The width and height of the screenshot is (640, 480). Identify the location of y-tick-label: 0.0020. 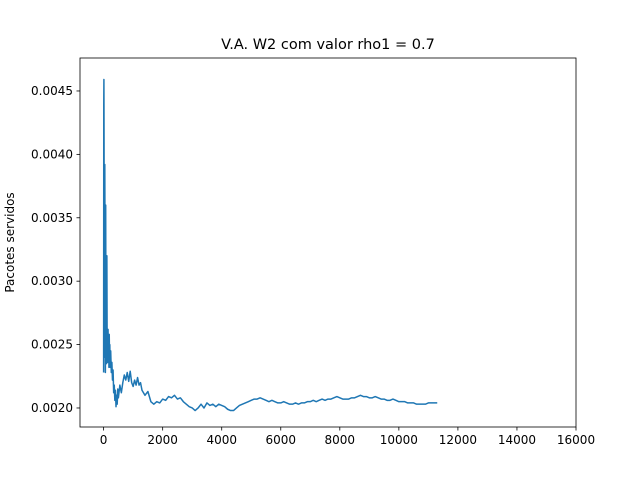
(52, 408).